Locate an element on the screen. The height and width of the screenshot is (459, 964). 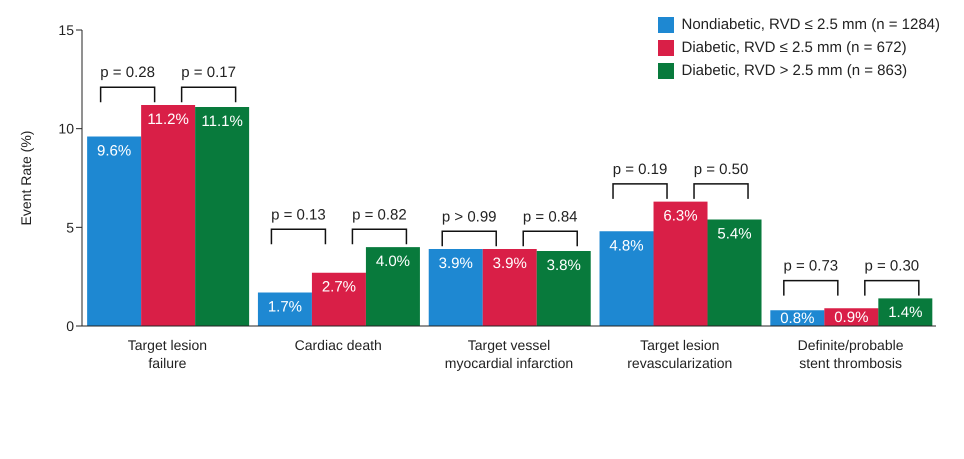
annotation: p = 0.73 is located at coordinates (811, 266).